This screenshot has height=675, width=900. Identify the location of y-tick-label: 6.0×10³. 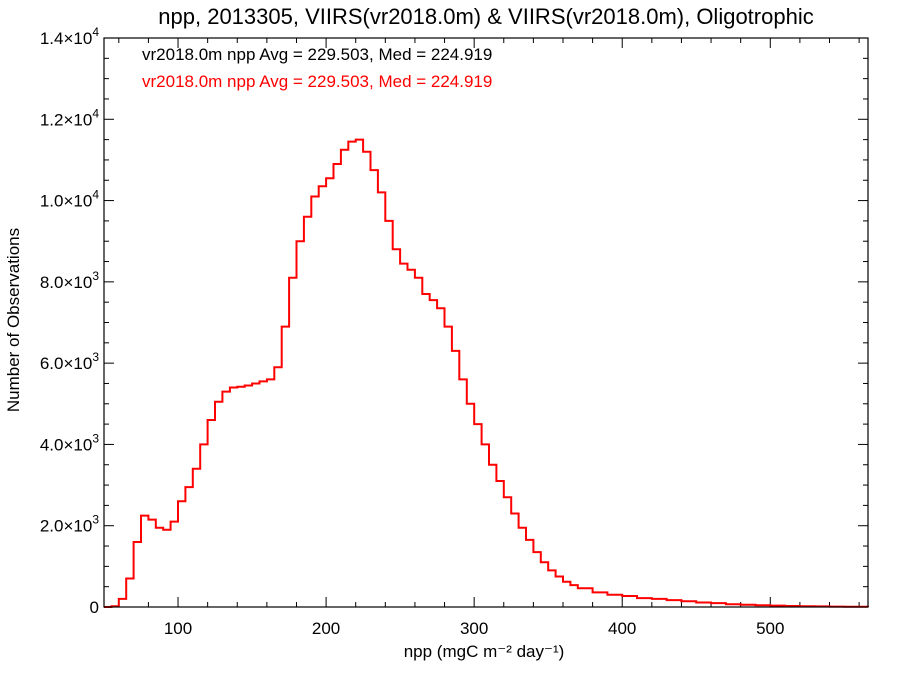
(69, 361).